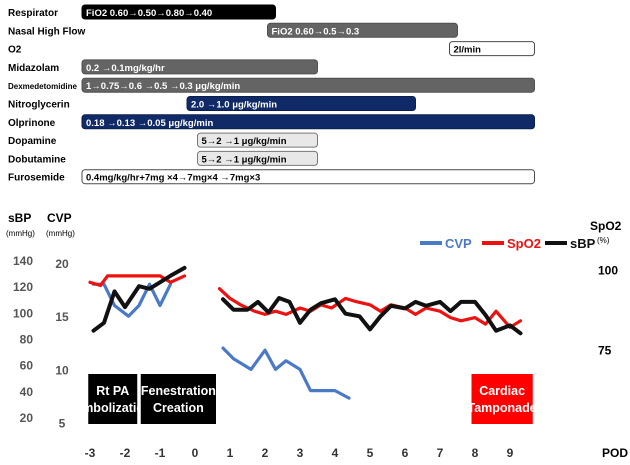 Image resolution: width=630 pixels, height=465 pixels. What do you see at coordinates (113, 408) in the screenshot?
I see `event-label: Embolization` at bounding box center [113, 408].